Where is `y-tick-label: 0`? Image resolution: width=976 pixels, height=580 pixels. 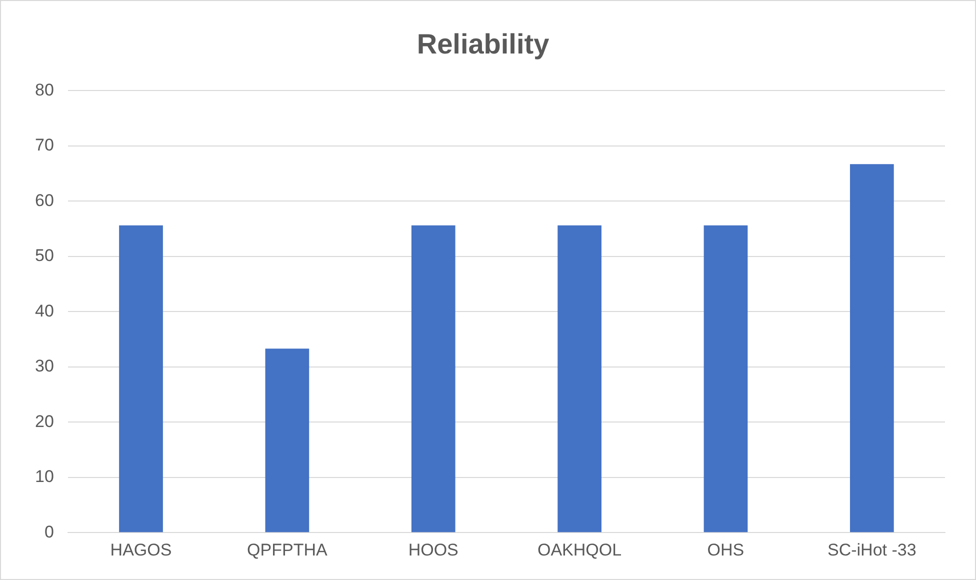 y-tick-label: 0 is located at coordinates (49, 532).